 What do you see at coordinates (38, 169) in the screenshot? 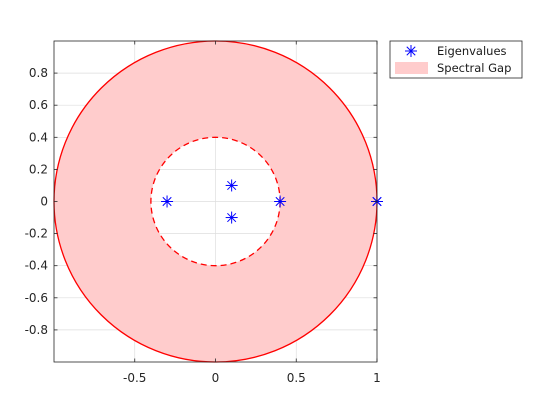
I see `y-tick-label: 0.2` at bounding box center [38, 169].